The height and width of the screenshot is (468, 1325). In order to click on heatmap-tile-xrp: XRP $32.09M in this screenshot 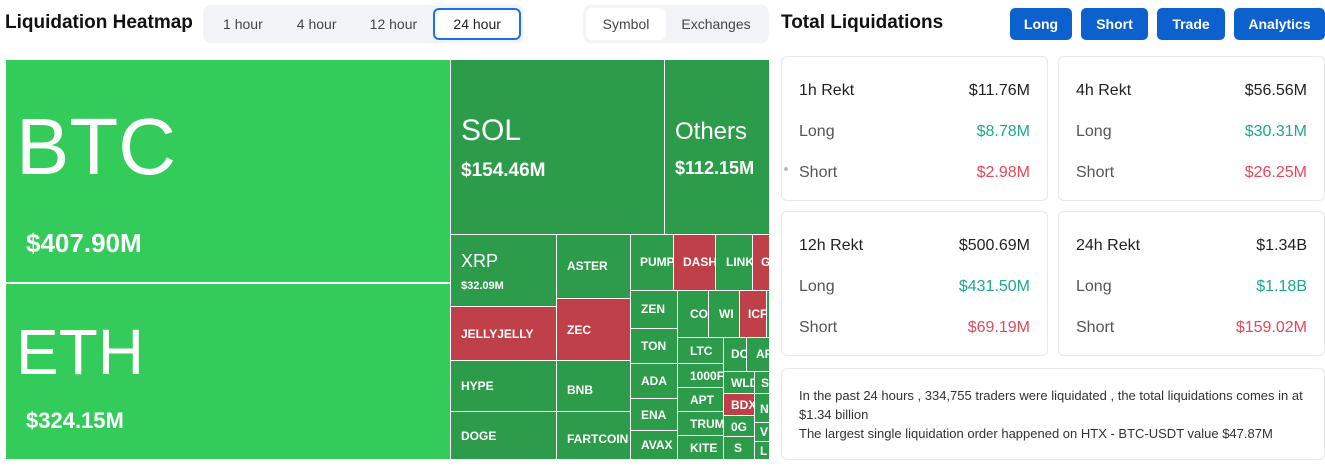, I will do `click(503, 270)`.